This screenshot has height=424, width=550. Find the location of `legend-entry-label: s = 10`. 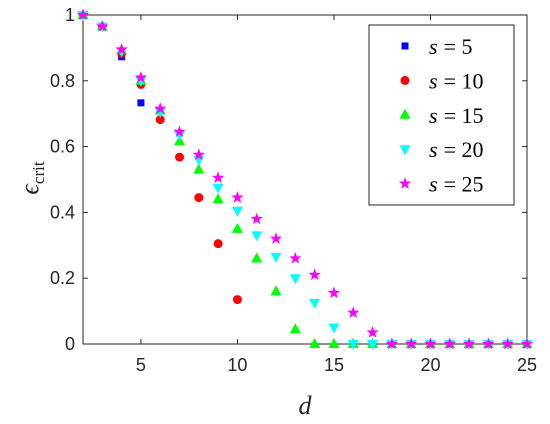

legend-entry-label: s = 10 is located at coordinates (456, 80).